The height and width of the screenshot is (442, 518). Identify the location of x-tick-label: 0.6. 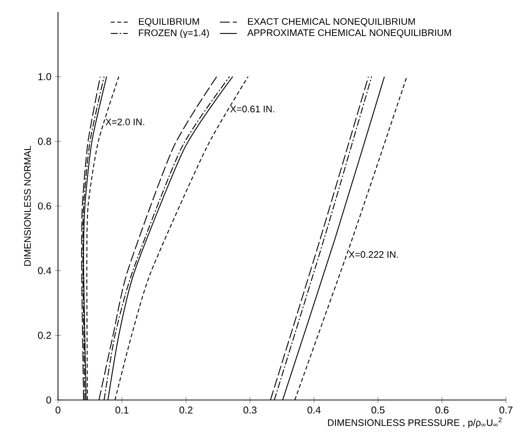
(441, 410).